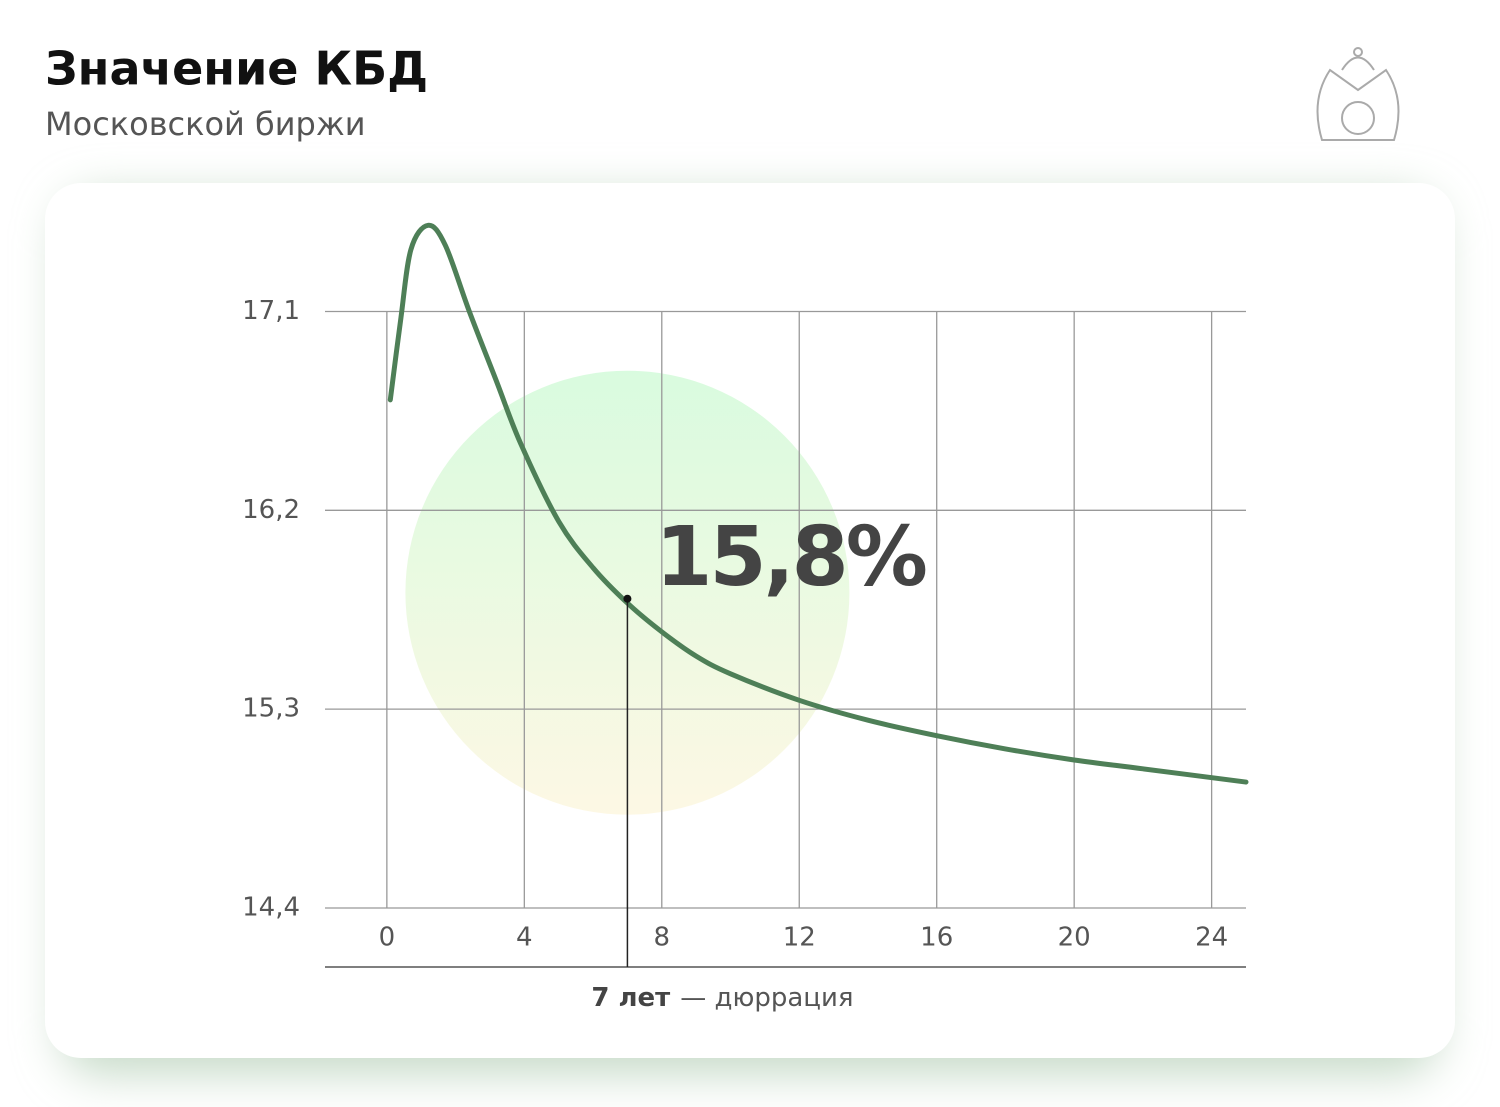  Describe the element at coordinates (271, 311) in the screenshot. I see `y-tick-label: 17,1` at that location.